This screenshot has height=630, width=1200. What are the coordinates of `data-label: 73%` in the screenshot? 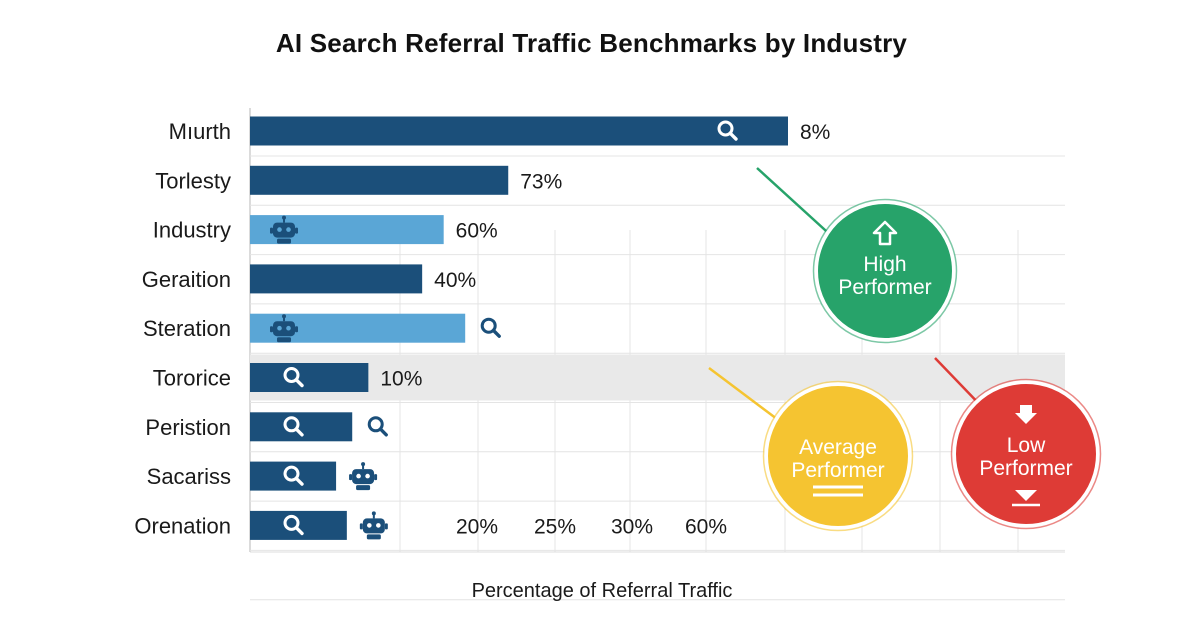 It's located at (541, 181).